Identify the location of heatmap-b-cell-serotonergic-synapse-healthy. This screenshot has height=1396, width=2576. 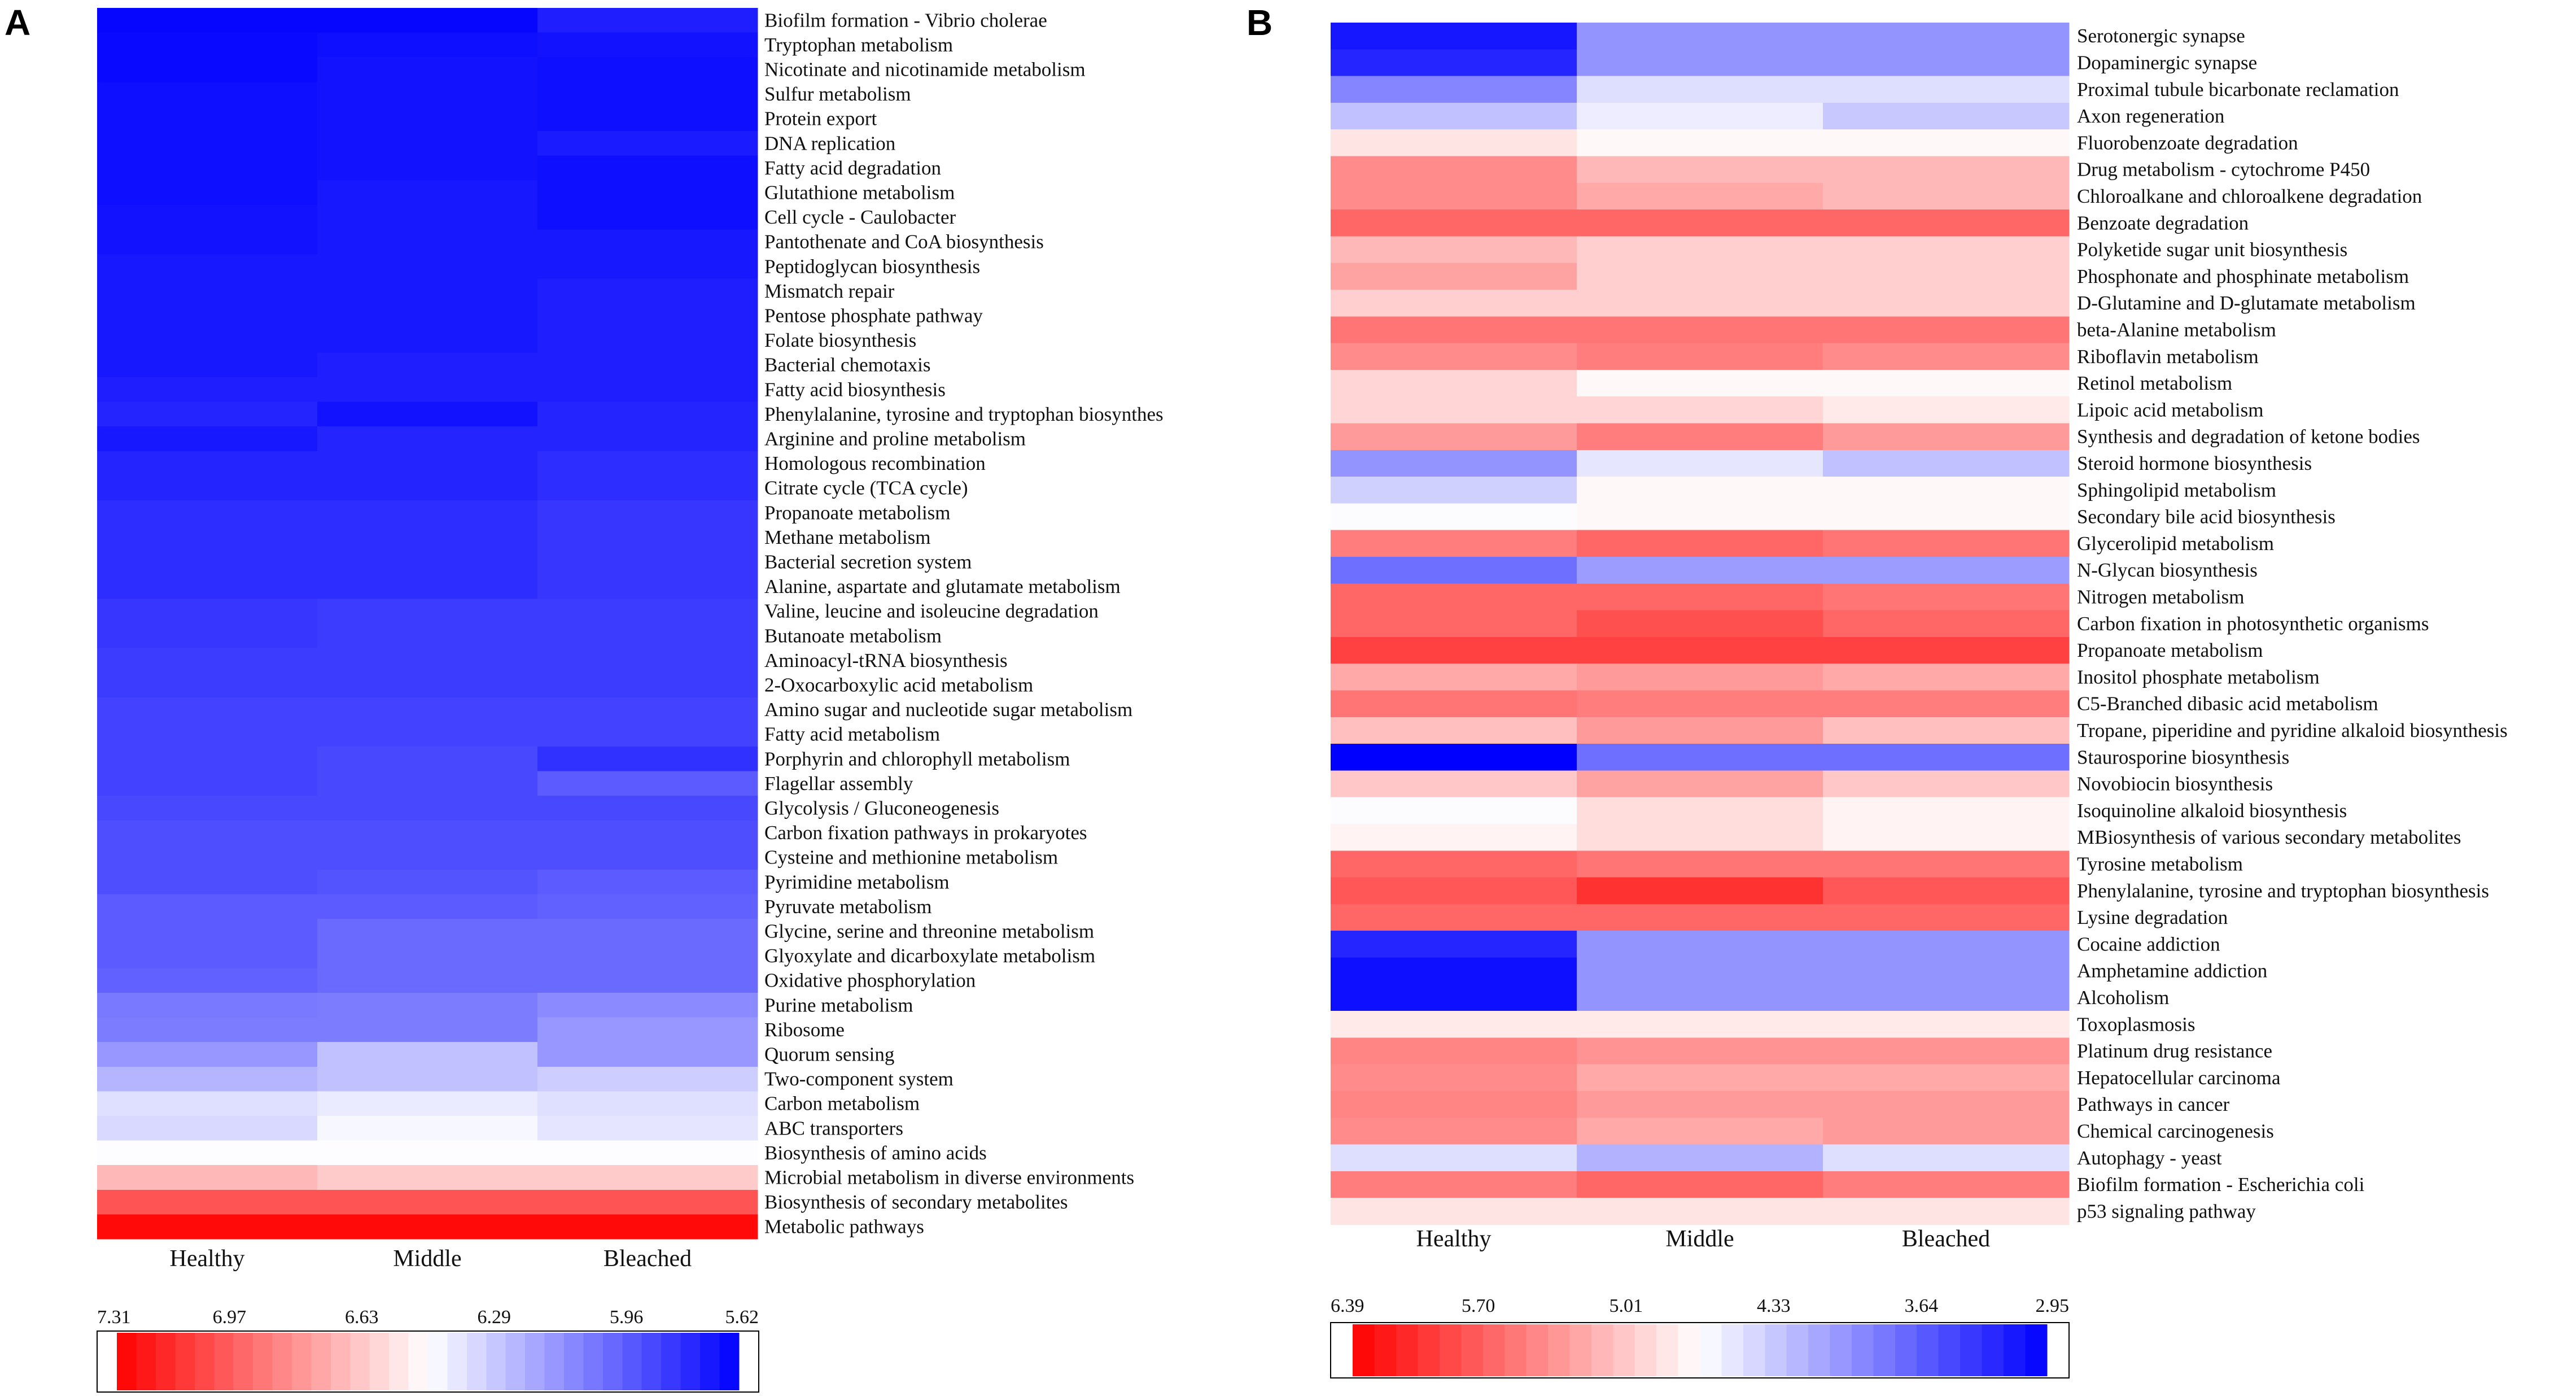
(1454, 36).